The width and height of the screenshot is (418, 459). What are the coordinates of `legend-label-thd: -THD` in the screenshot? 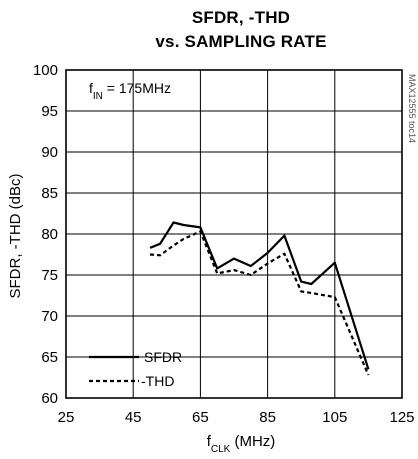 It's located at (157, 381).